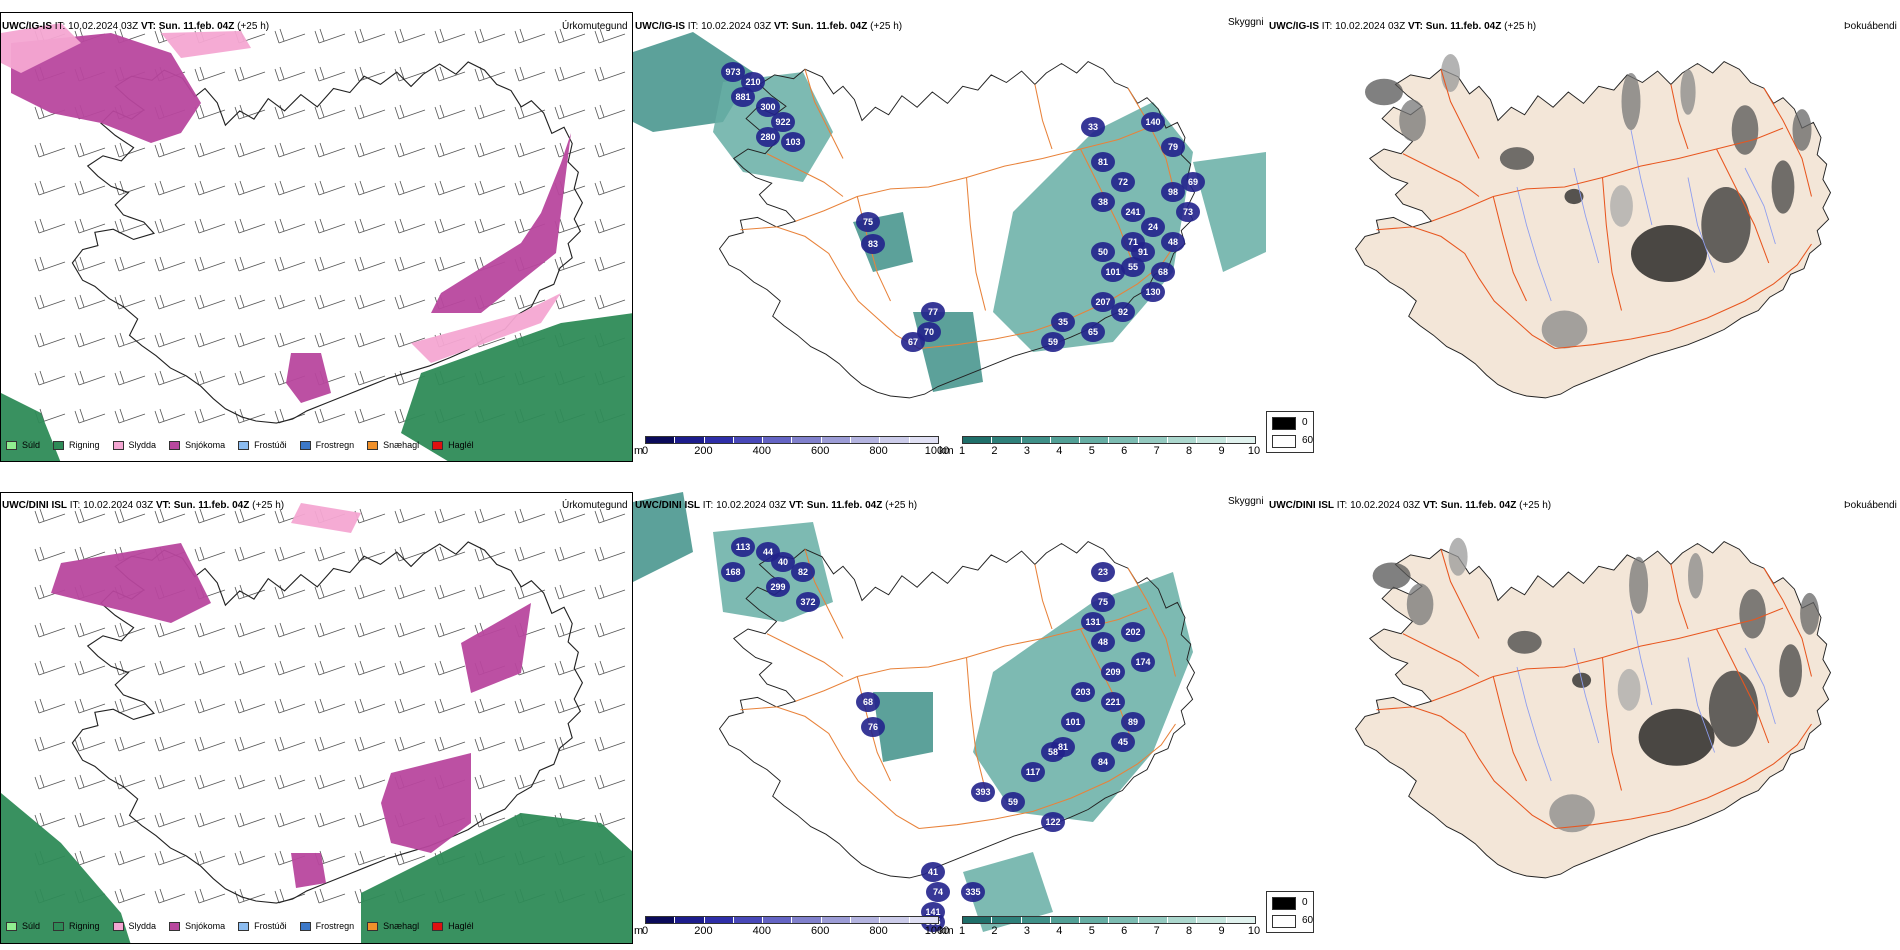 The width and height of the screenshot is (1900, 950). Describe the element at coordinates (1308, 920) in the screenshot. I see `fog-legend-label: 60` at that location.